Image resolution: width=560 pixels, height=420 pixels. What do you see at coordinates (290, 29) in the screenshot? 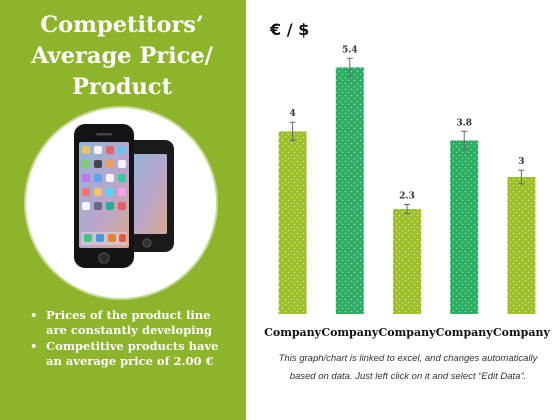
I see `y-axis-label: € / $` at bounding box center [290, 29].